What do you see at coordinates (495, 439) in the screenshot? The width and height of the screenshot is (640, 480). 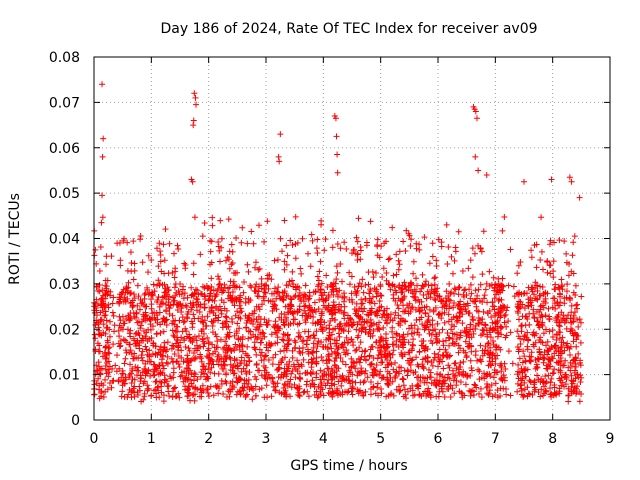 I see `x-tick-label: 7` at bounding box center [495, 439].